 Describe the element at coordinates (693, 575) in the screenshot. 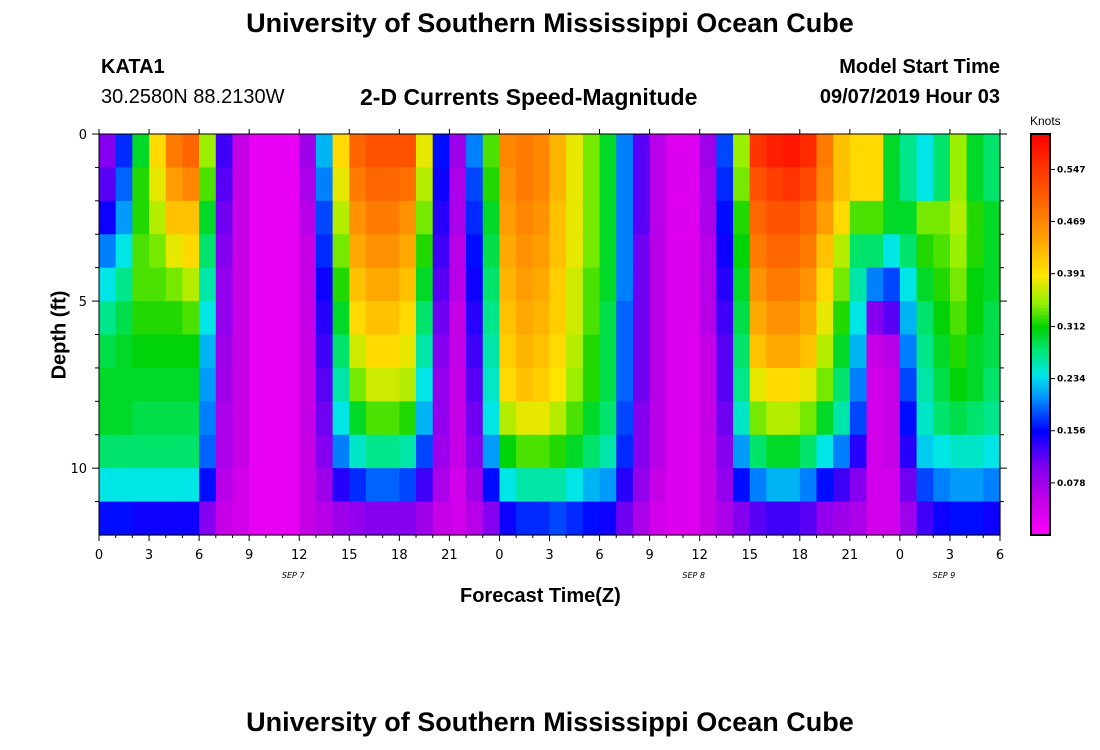

I see `date-label: SEP 8` at that location.